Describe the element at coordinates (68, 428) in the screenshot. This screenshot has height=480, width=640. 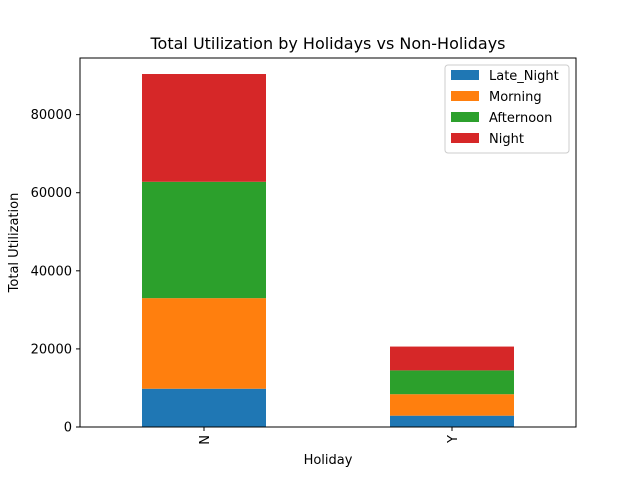
I see `y-tick-label: 0` at that location.